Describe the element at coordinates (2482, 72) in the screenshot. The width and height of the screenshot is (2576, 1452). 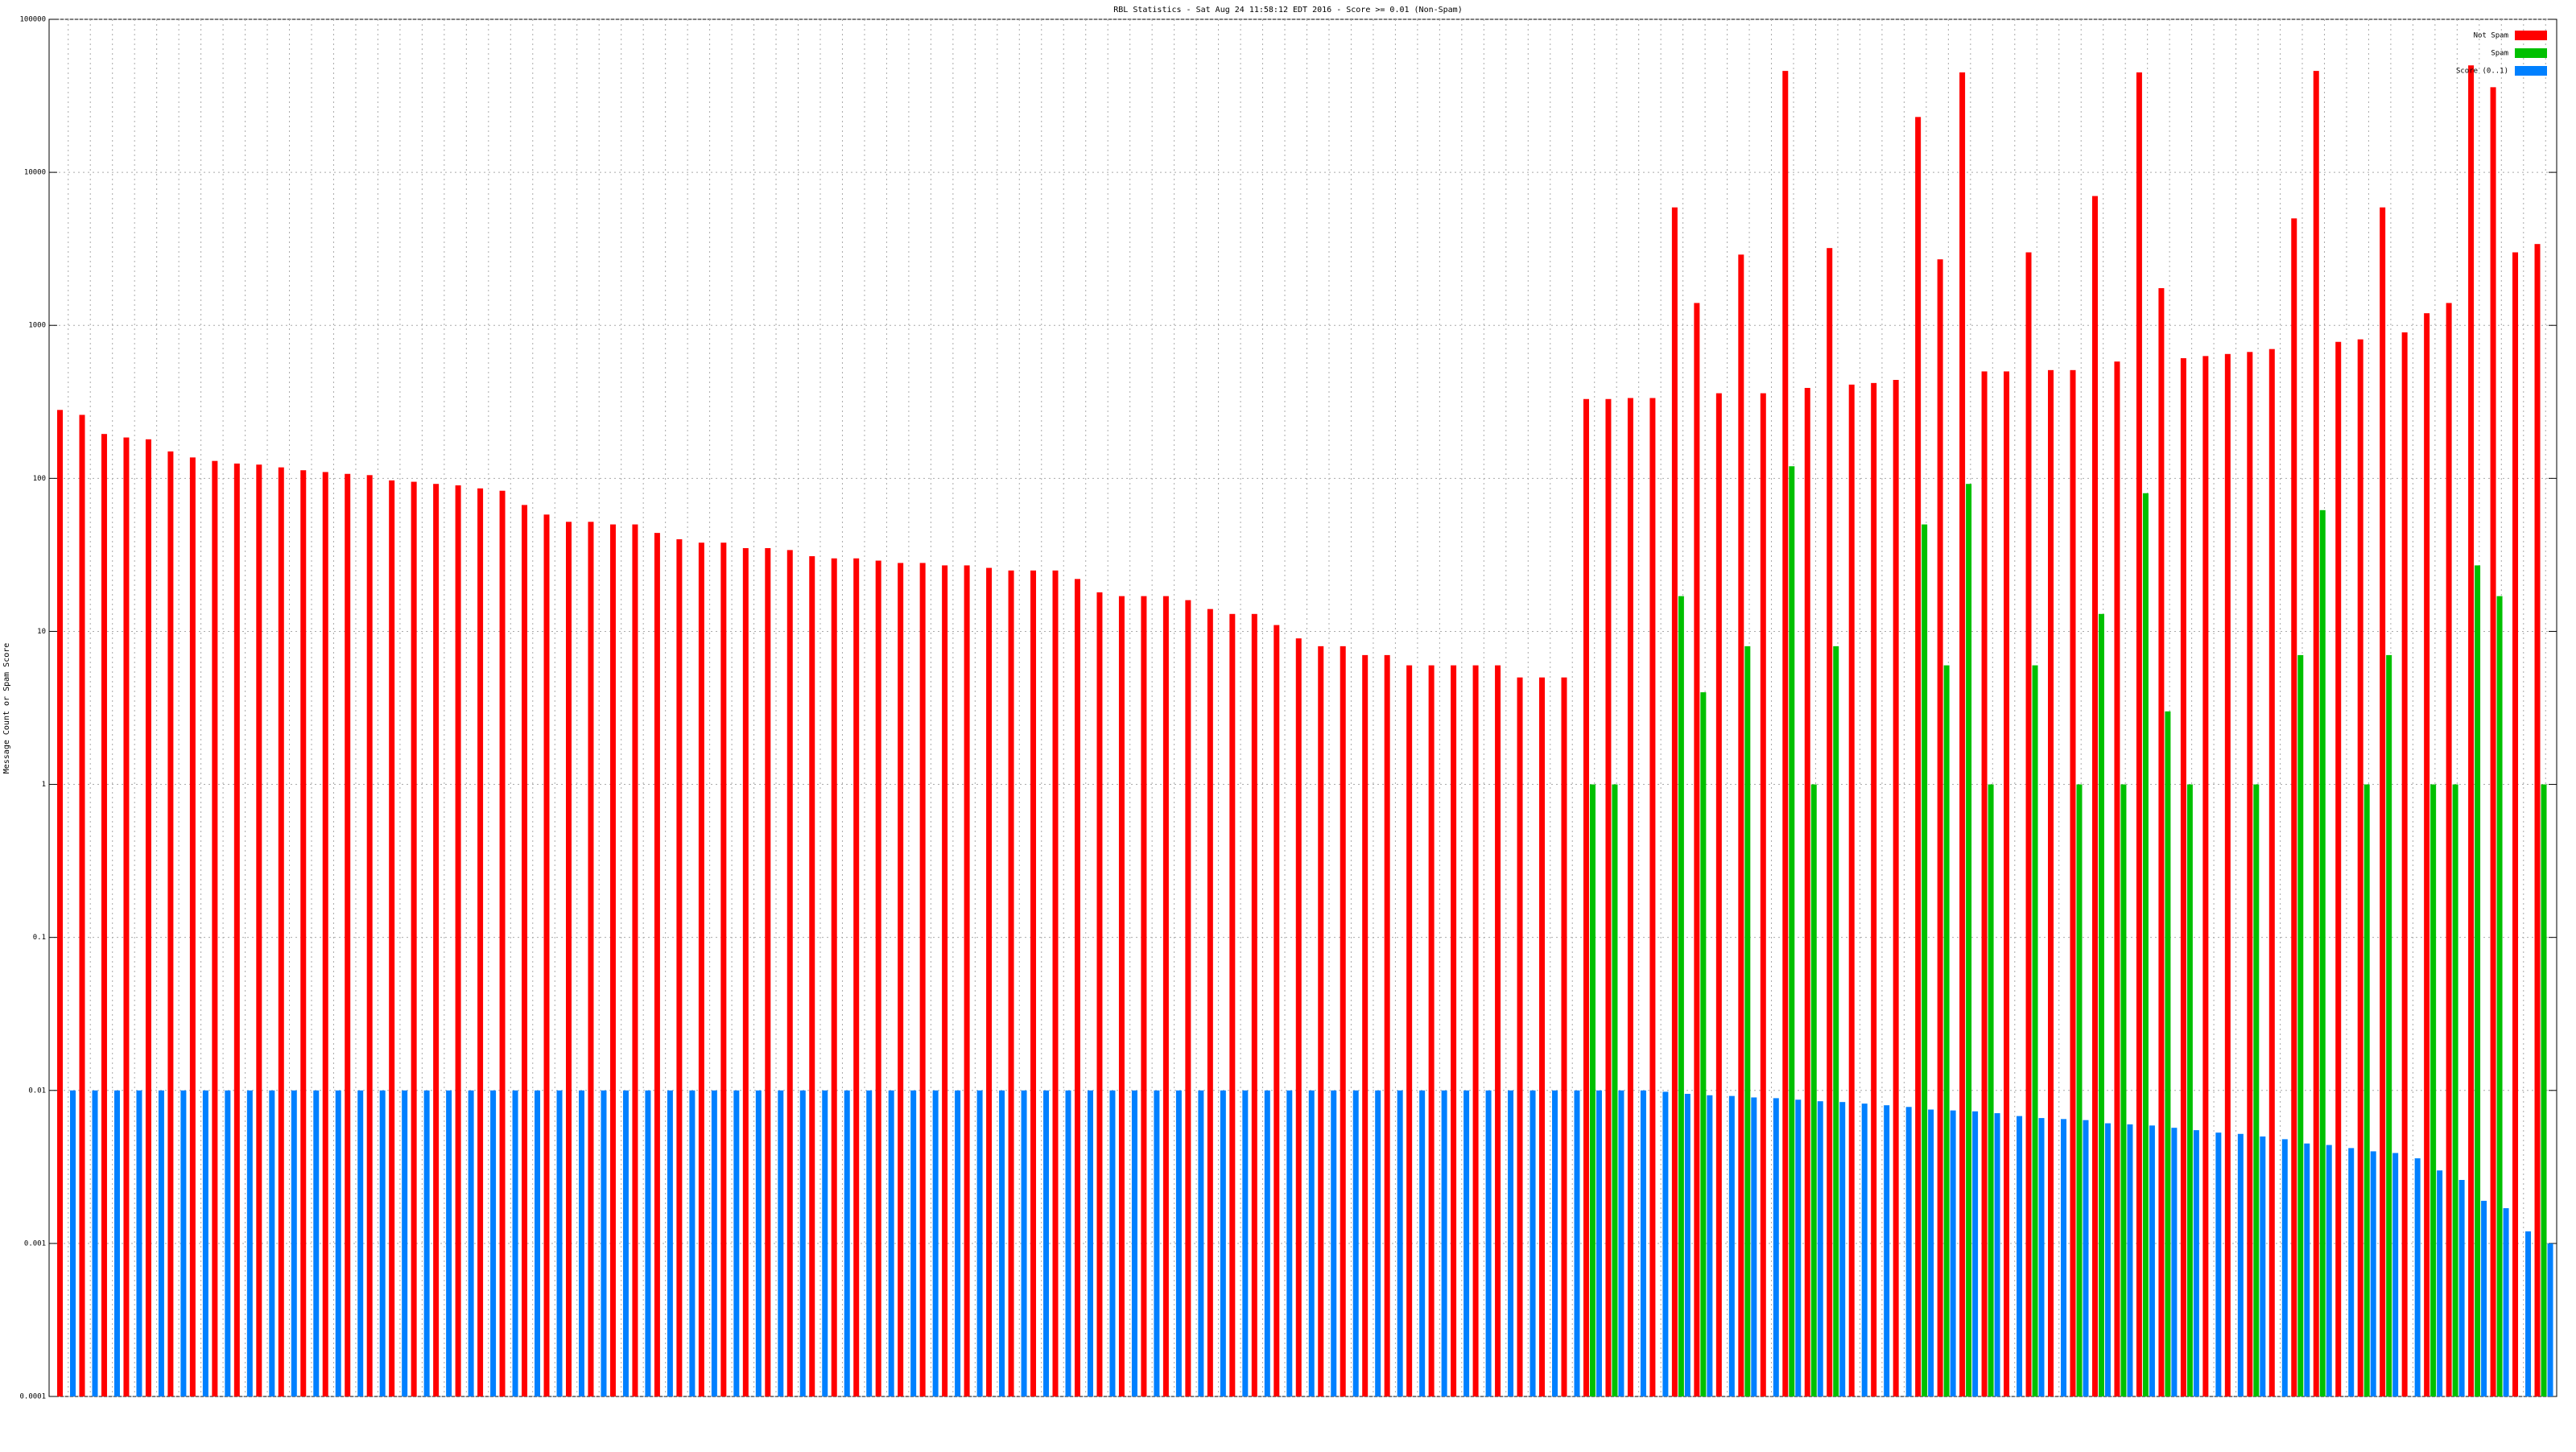
I see `legend-label: Score (0..1)` at that location.